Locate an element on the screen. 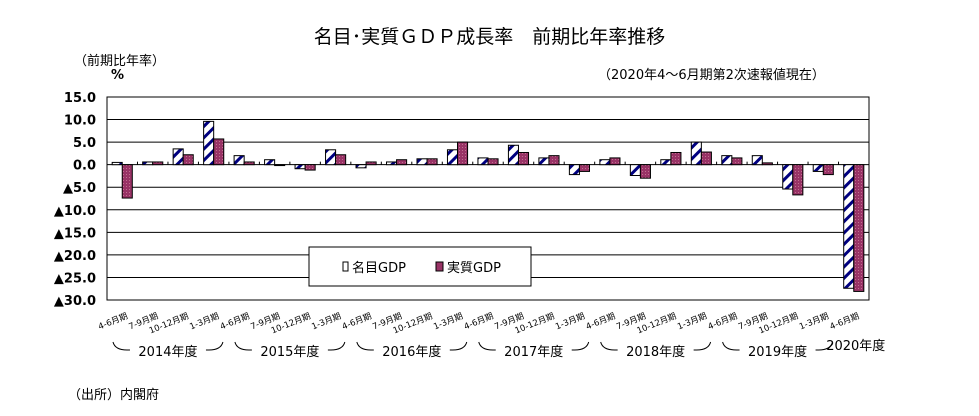 The width and height of the screenshot is (979, 416). fiscal-year-label: 2017年度 is located at coordinates (533, 352).